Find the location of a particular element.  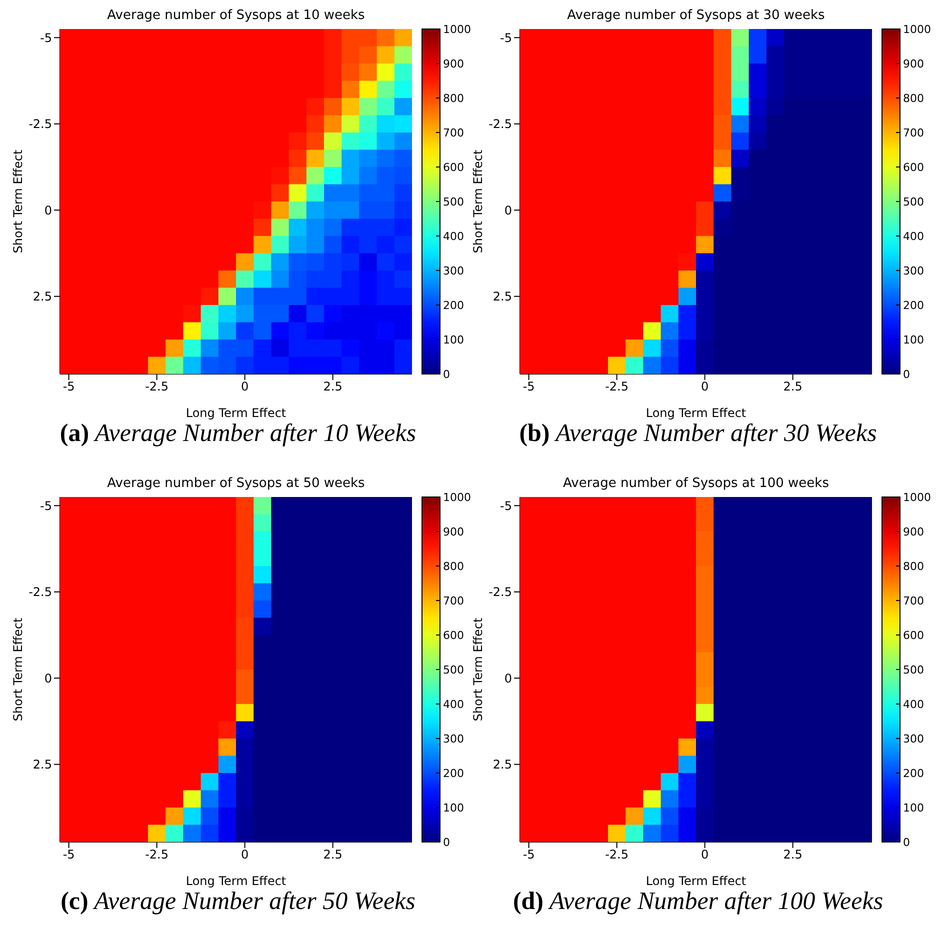

text: (d) Average Number after 100 Weeks is located at coordinates (698, 901).